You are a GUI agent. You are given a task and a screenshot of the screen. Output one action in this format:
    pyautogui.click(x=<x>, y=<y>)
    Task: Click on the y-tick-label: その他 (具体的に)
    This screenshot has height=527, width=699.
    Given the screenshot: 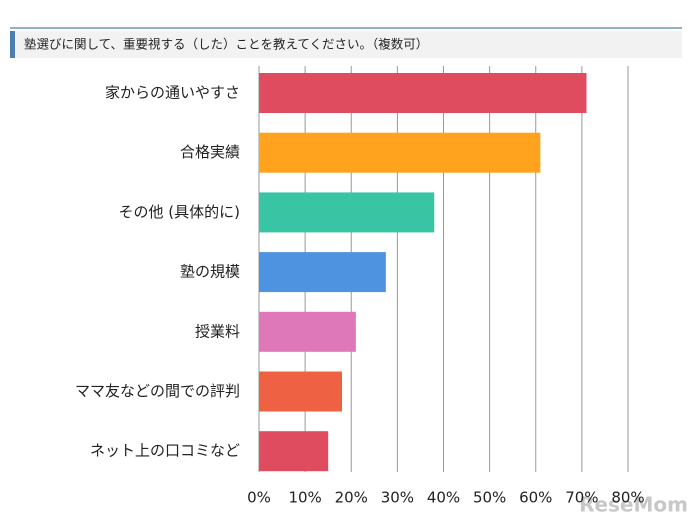 What is the action you would take?
    pyautogui.click(x=179, y=212)
    